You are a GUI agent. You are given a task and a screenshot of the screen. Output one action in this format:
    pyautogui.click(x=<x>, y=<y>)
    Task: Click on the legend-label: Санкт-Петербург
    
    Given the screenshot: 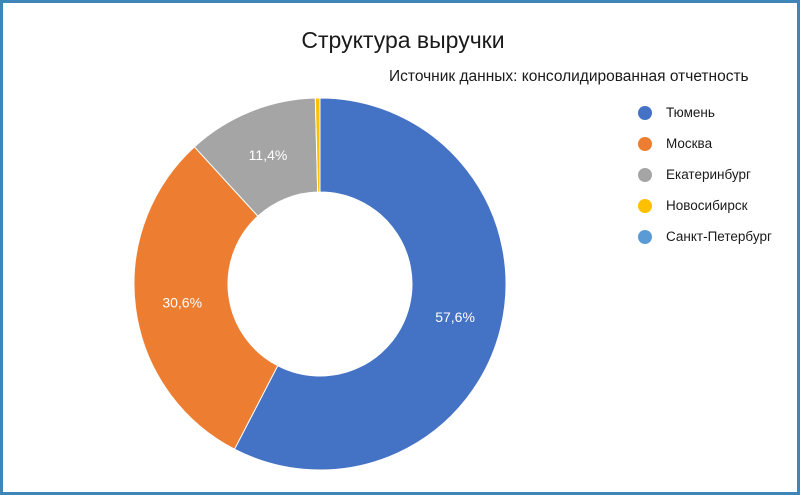 What is the action you would take?
    pyautogui.click(x=719, y=236)
    